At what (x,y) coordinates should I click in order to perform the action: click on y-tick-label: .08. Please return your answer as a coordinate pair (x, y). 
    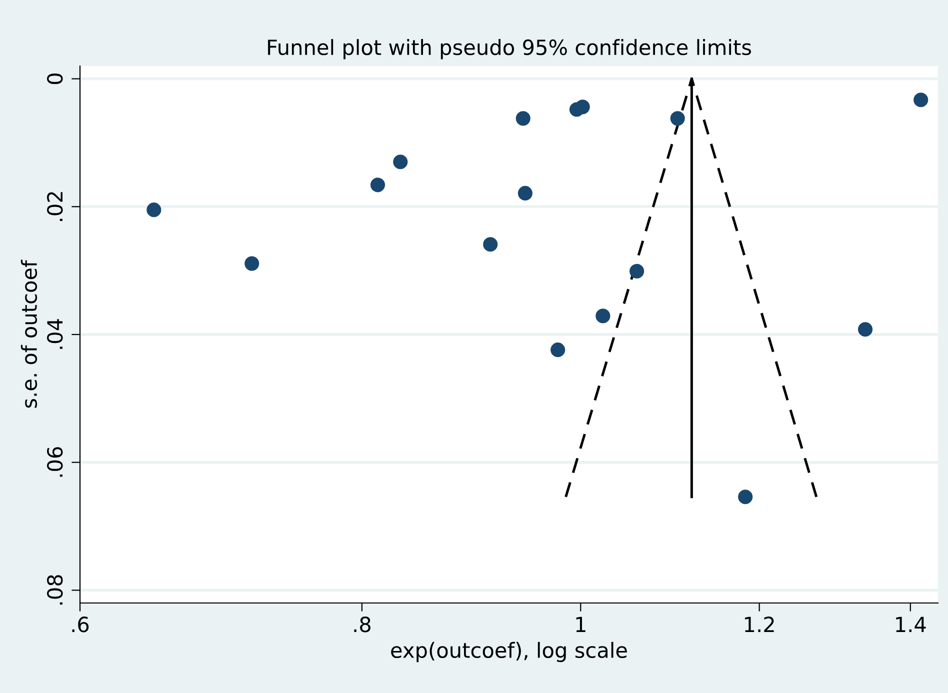
    Looking at the image, I should click on (55, 590).